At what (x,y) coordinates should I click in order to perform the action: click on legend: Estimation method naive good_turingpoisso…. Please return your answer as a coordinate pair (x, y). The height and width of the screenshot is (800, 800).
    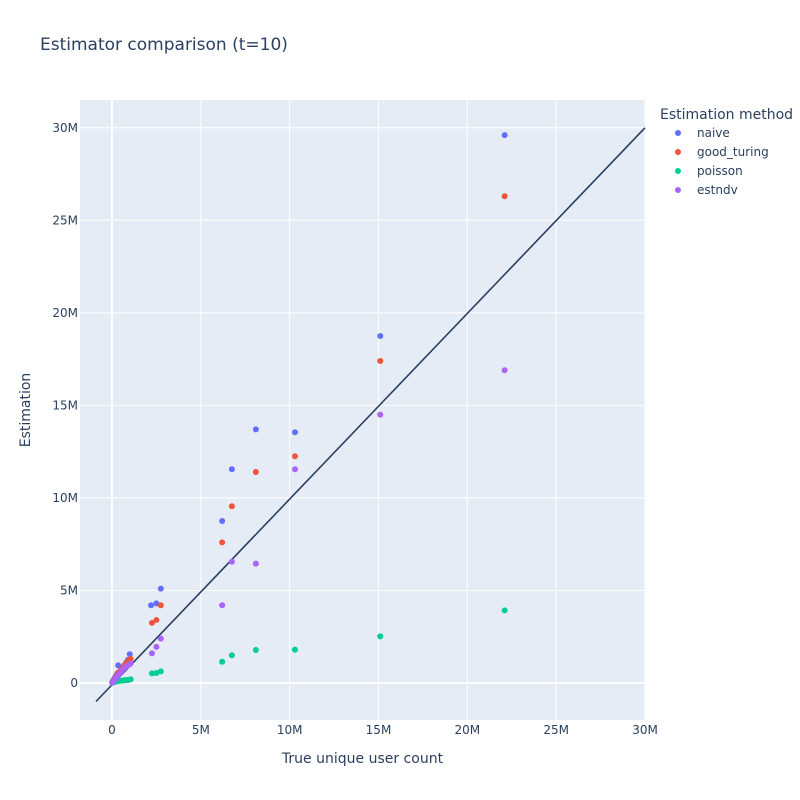
    Looking at the image, I should click on (726, 152).